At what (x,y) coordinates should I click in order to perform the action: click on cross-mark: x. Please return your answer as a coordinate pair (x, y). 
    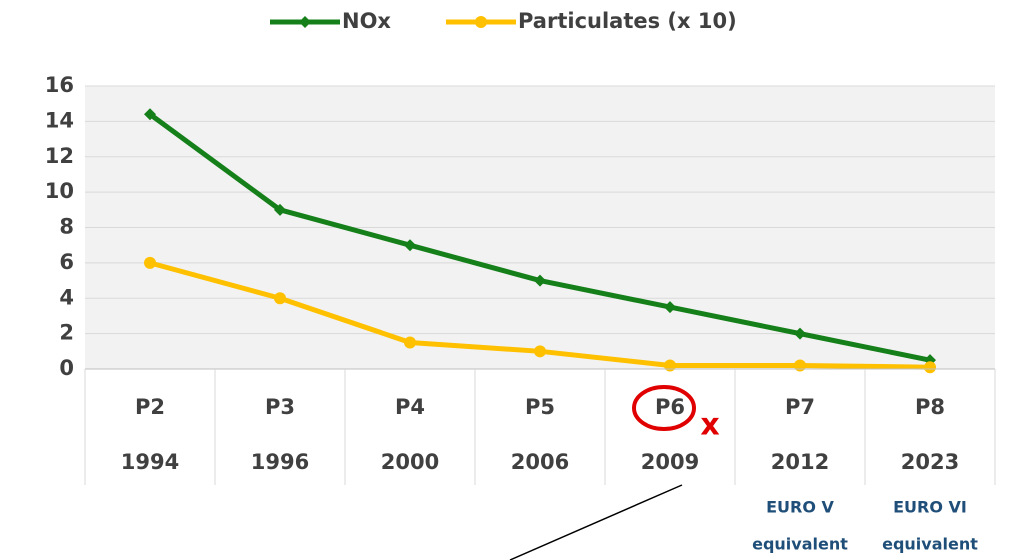
    Looking at the image, I should click on (709, 425).